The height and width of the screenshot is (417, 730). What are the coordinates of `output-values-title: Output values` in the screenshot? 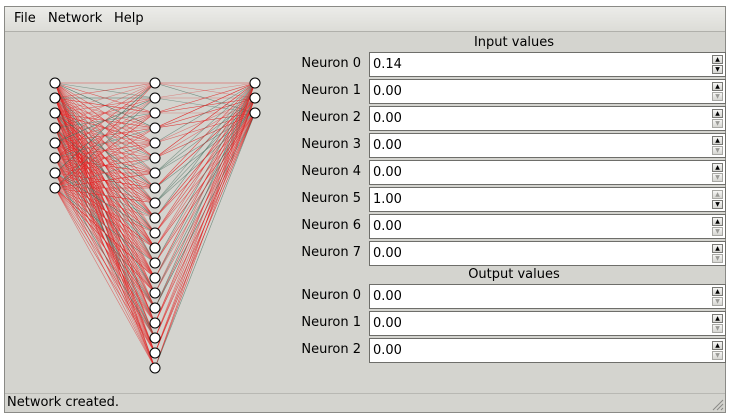 It's located at (514, 274).